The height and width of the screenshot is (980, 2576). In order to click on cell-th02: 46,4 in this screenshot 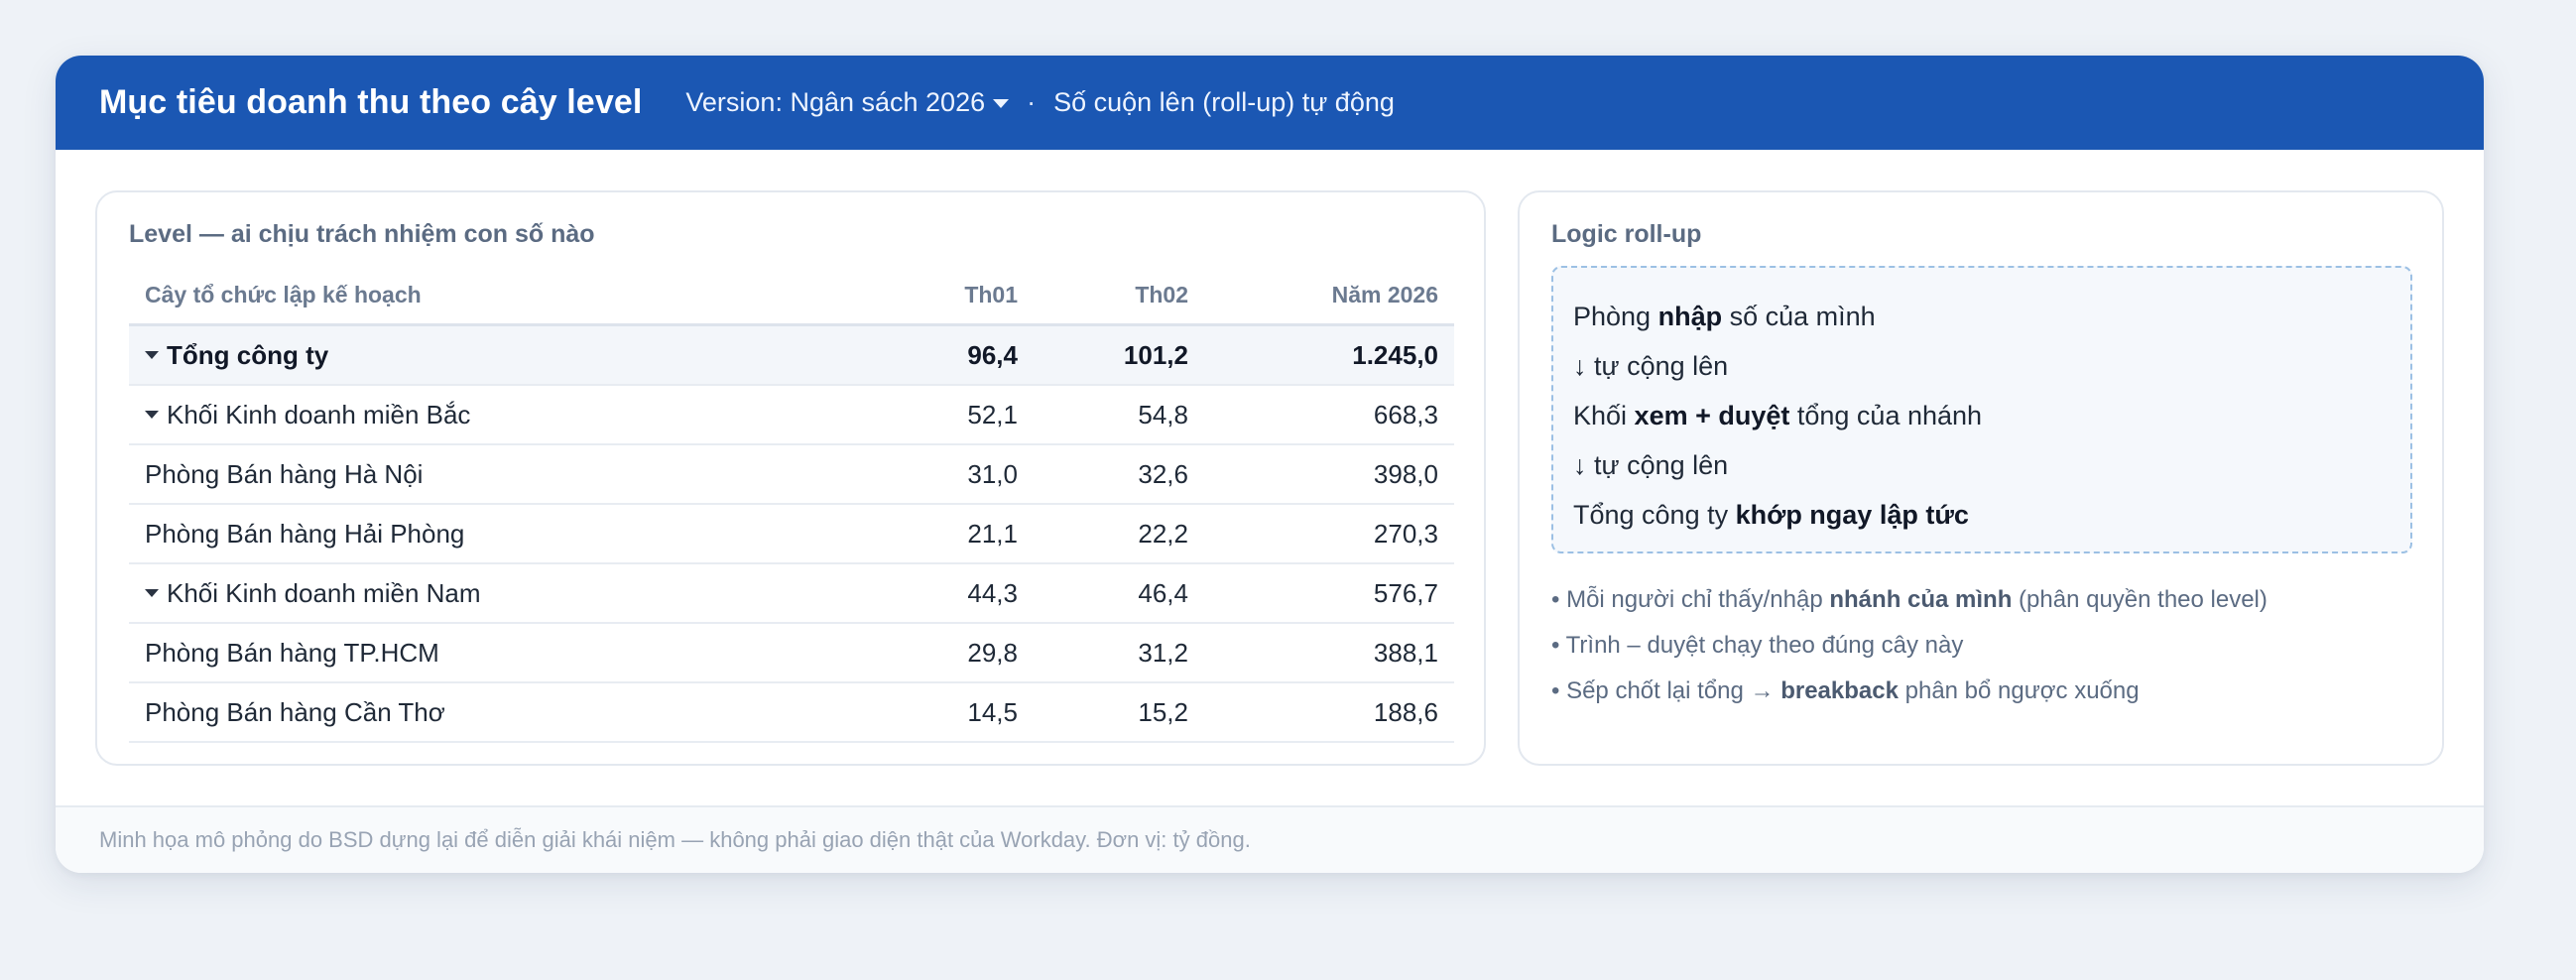, I will do `click(1119, 594)`.